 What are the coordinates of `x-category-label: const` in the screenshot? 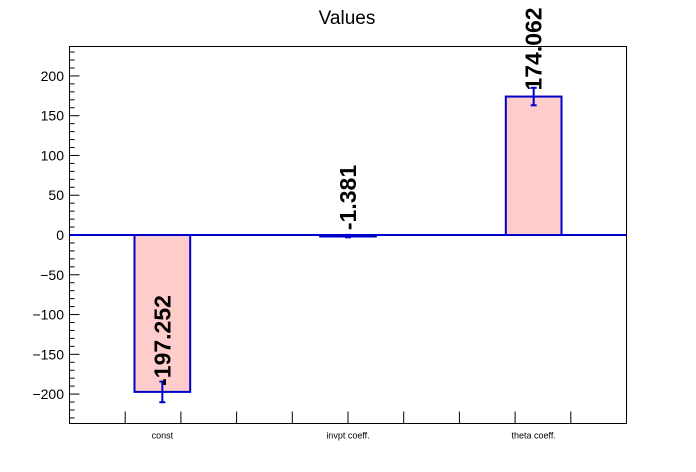 It's located at (163, 436).